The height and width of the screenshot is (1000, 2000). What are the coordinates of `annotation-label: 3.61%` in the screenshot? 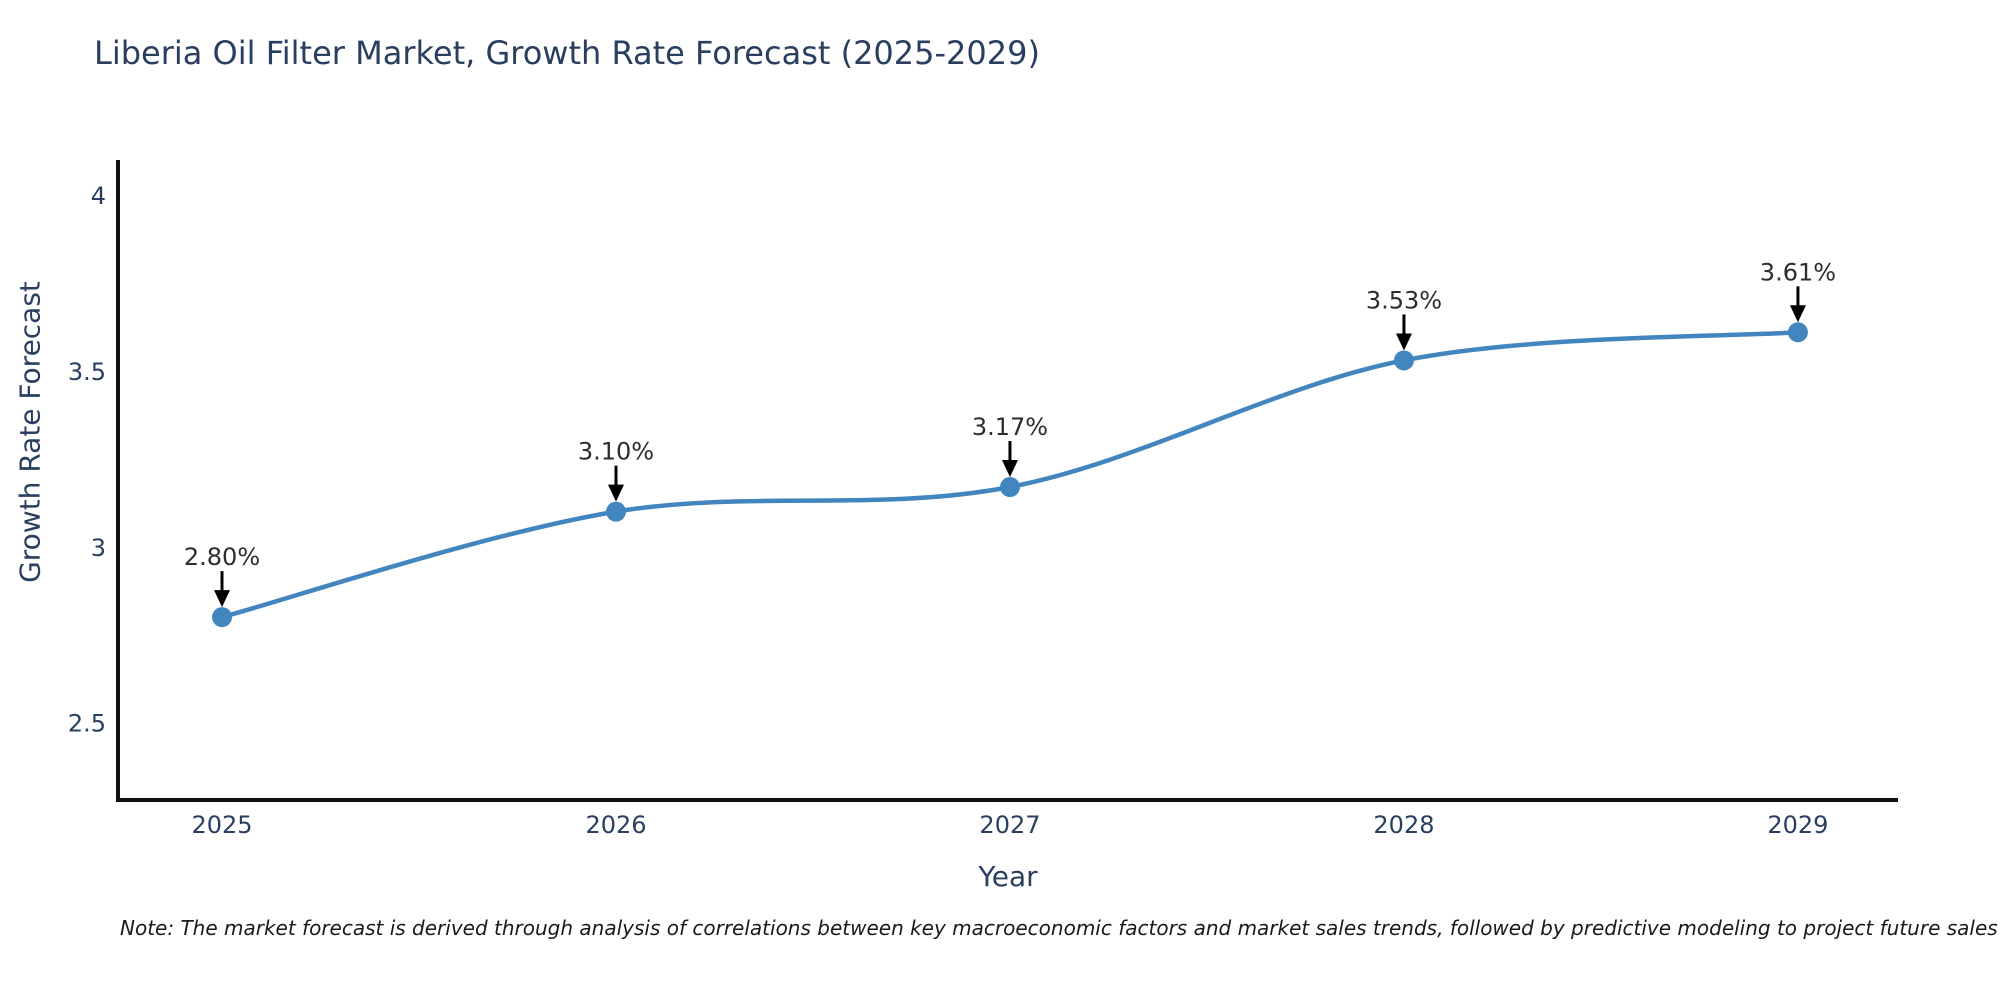 It's located at (1798, 272).